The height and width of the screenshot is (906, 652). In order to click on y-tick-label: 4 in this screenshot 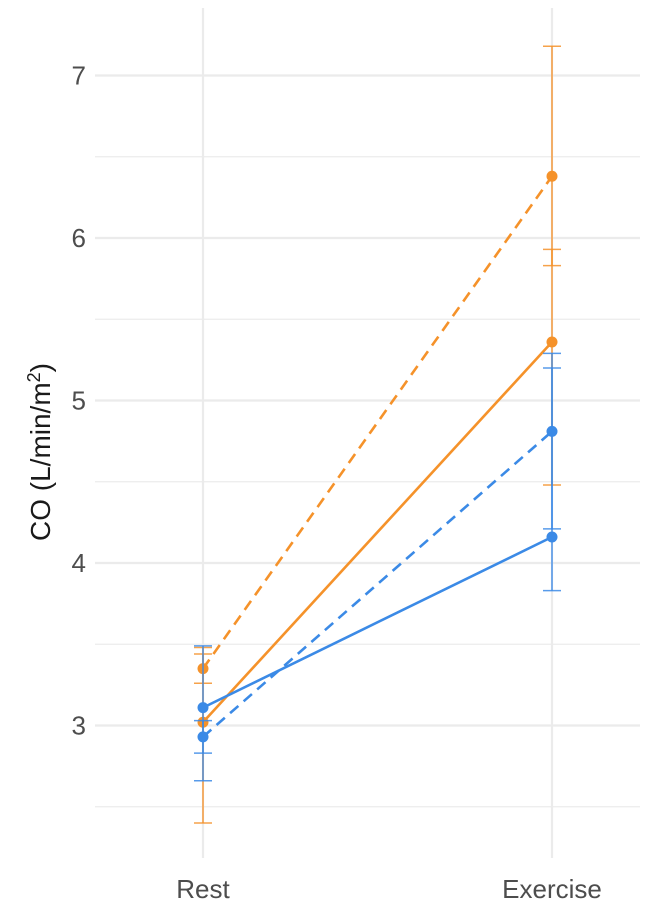, I will do `click(79, 563)`.